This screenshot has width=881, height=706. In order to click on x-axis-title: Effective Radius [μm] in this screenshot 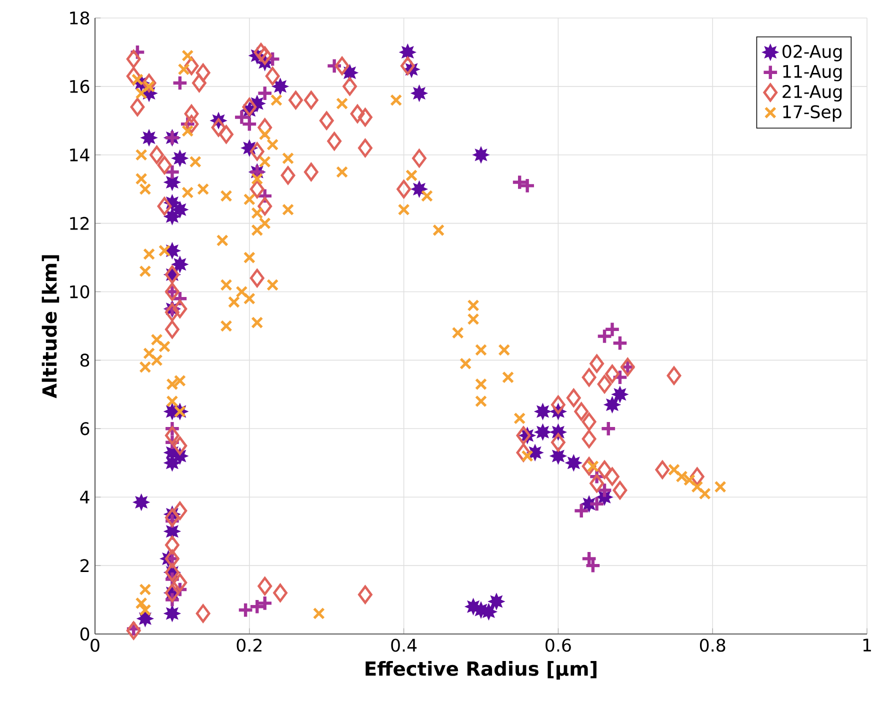, I will do `click(481, 670)`.